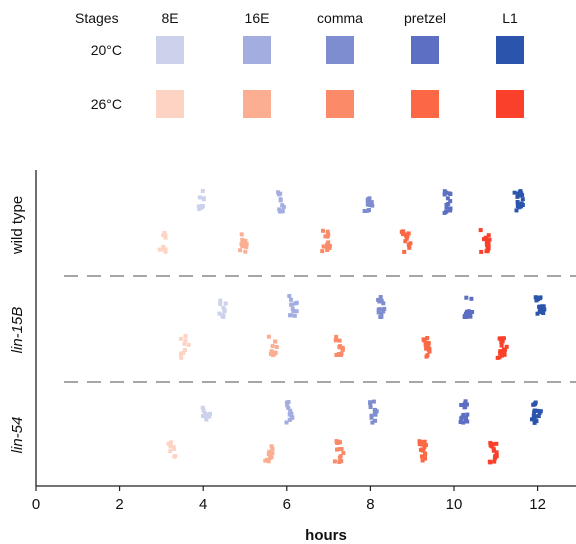 This screenshot has width=576, height=544. What do you see at coordinates (170, 104) in the screenshot?
I see `legend-swatch-26-c-8e` at bounding box center [170, 104].